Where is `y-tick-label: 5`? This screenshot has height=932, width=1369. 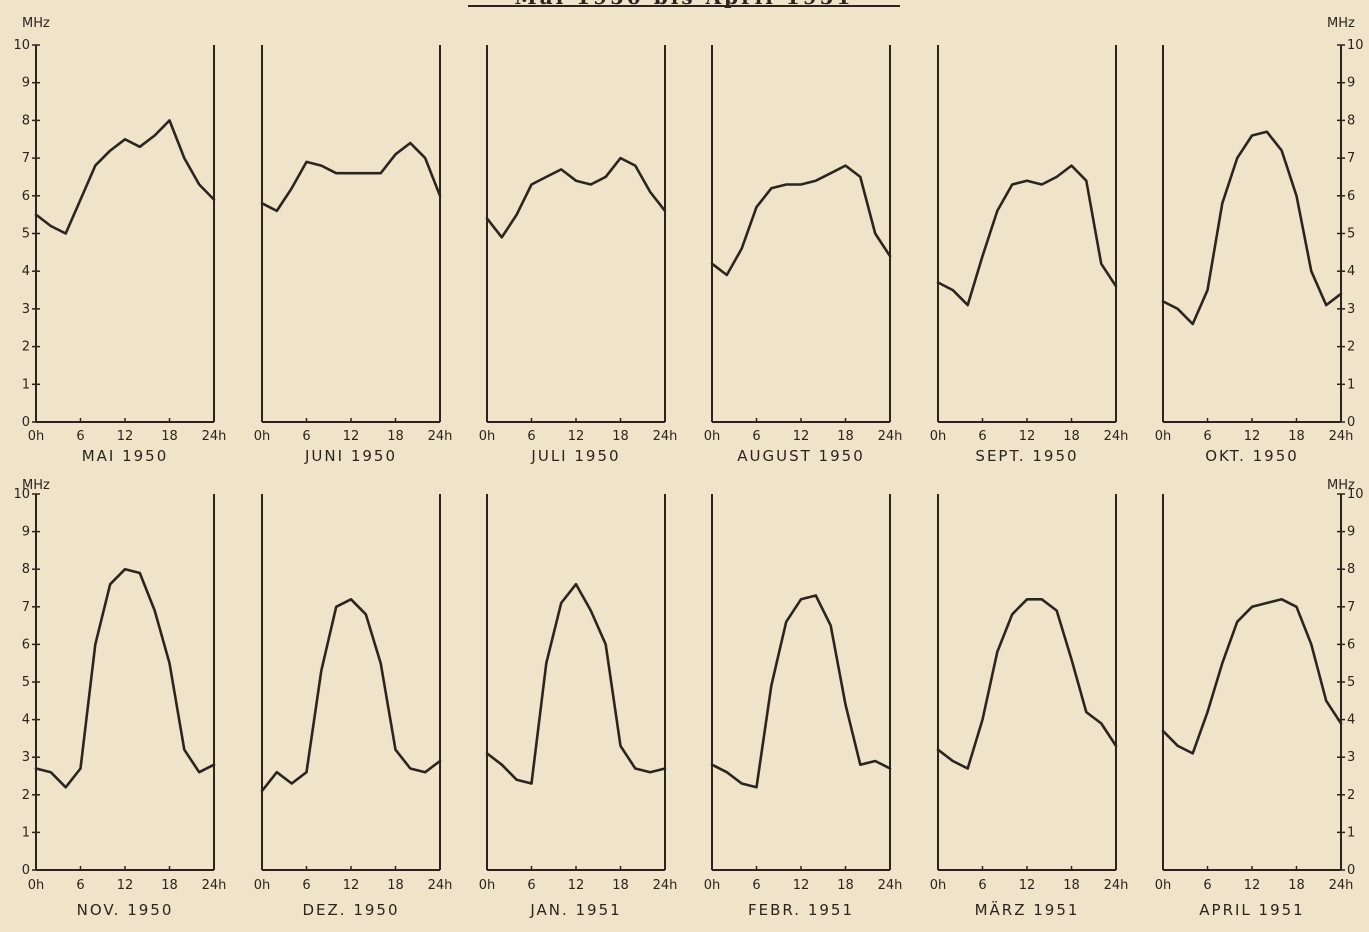
y-tick-label: 5 is located at coordinates (26, 234).